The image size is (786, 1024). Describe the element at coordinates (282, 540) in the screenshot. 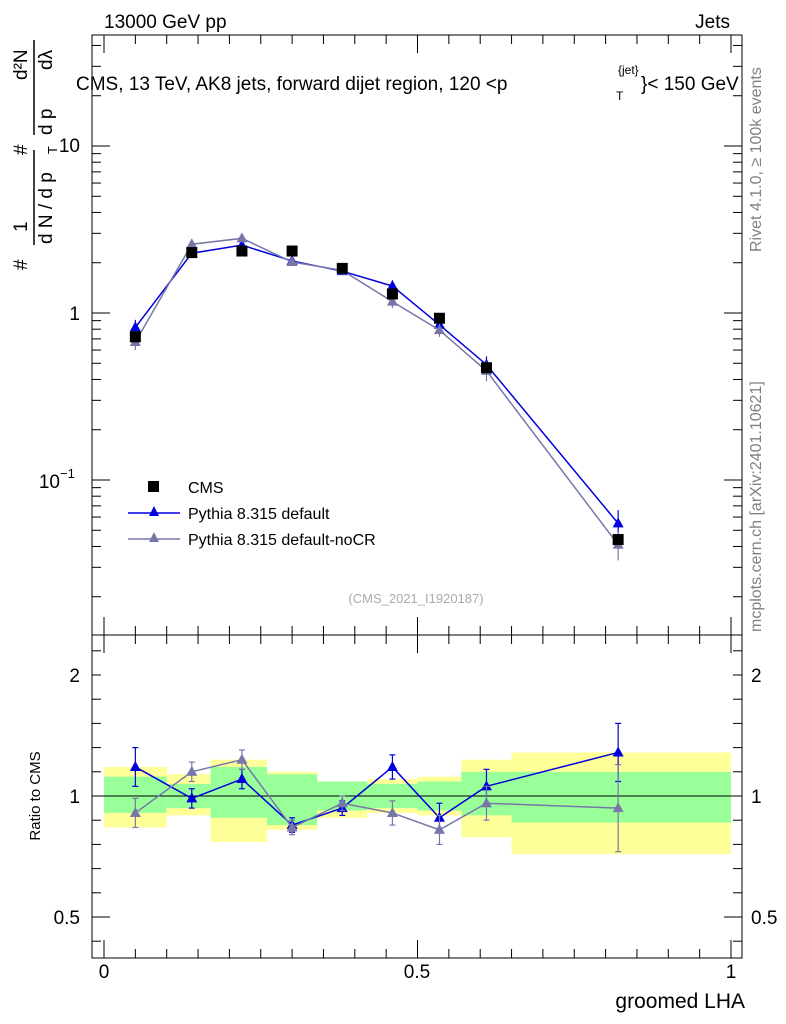

I see `legend-p2-label: Pythia 8.315 default-noCR` at that location.